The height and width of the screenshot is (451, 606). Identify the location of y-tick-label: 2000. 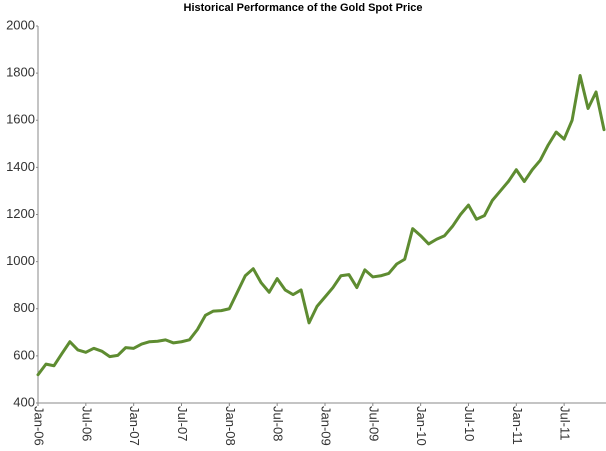
(20, 24).